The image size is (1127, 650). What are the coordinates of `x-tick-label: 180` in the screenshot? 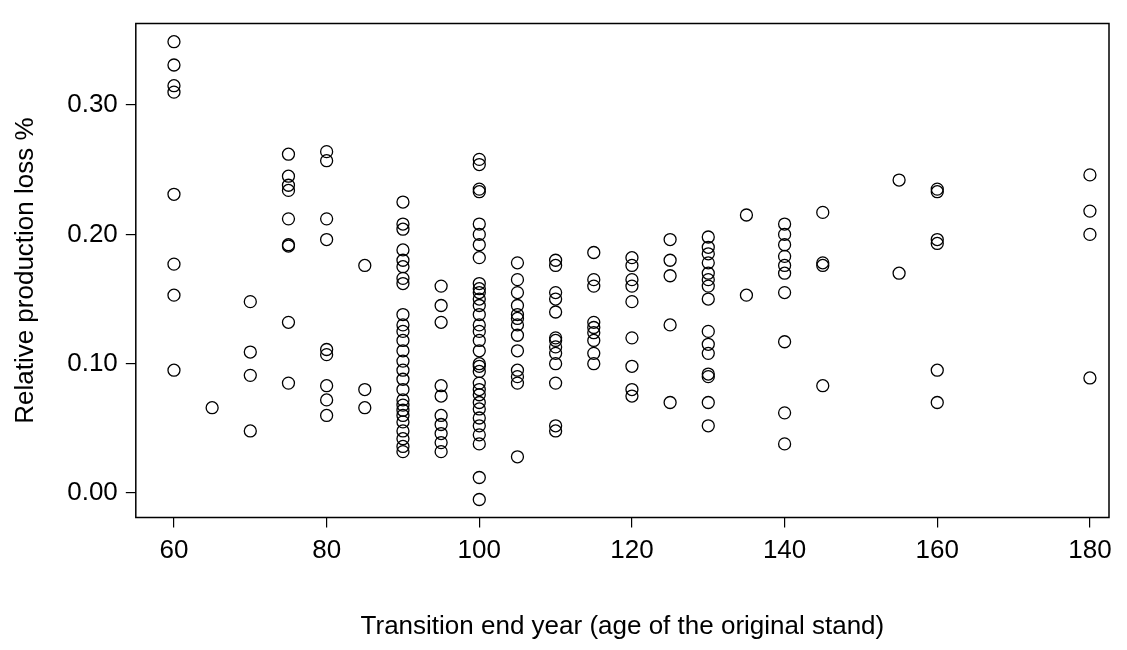 It's located at (1090, 549).